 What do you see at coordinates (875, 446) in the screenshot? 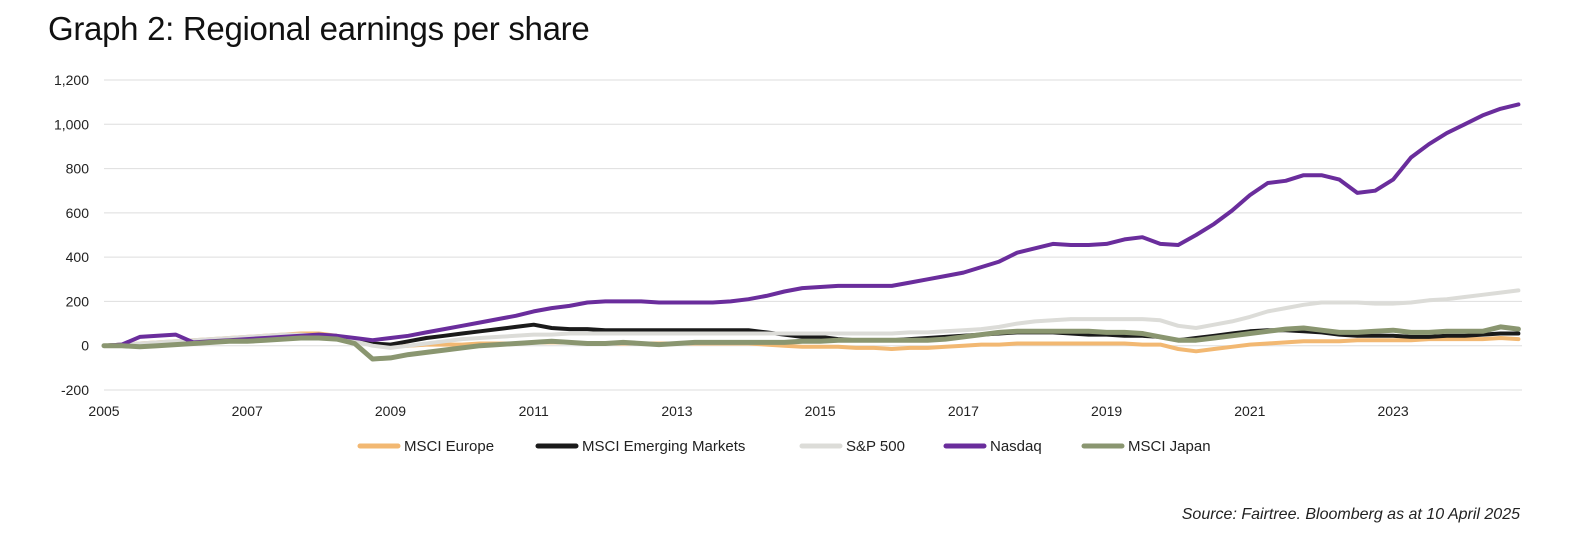
I see `legend-label: S&P 500` at bounding box center [875, 446].